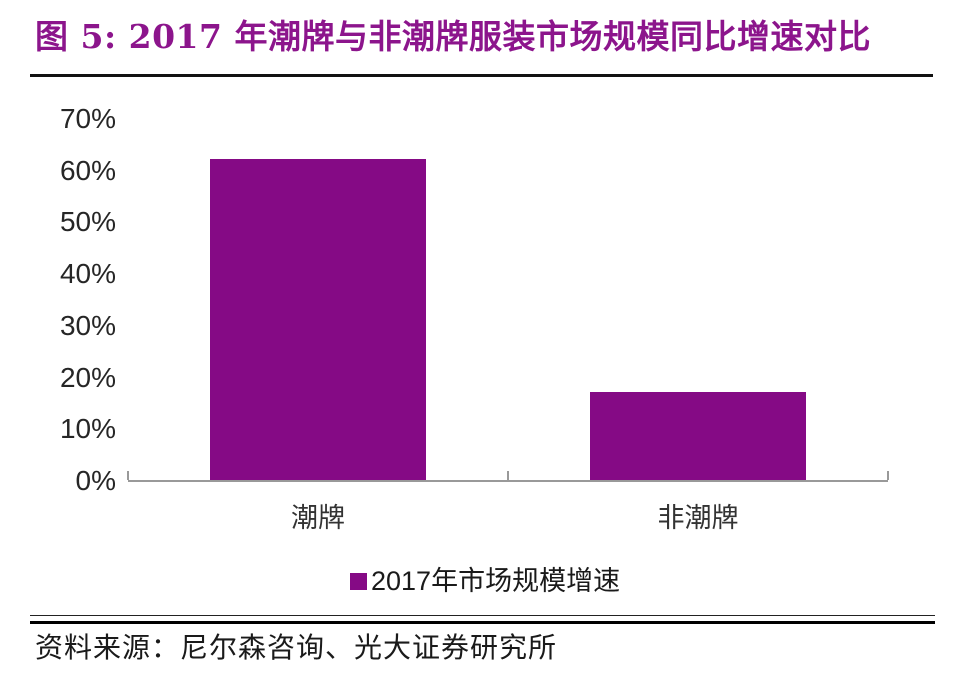 The image size is (960, 675). I want to click on footer-divider-thick, so click(482, 622).